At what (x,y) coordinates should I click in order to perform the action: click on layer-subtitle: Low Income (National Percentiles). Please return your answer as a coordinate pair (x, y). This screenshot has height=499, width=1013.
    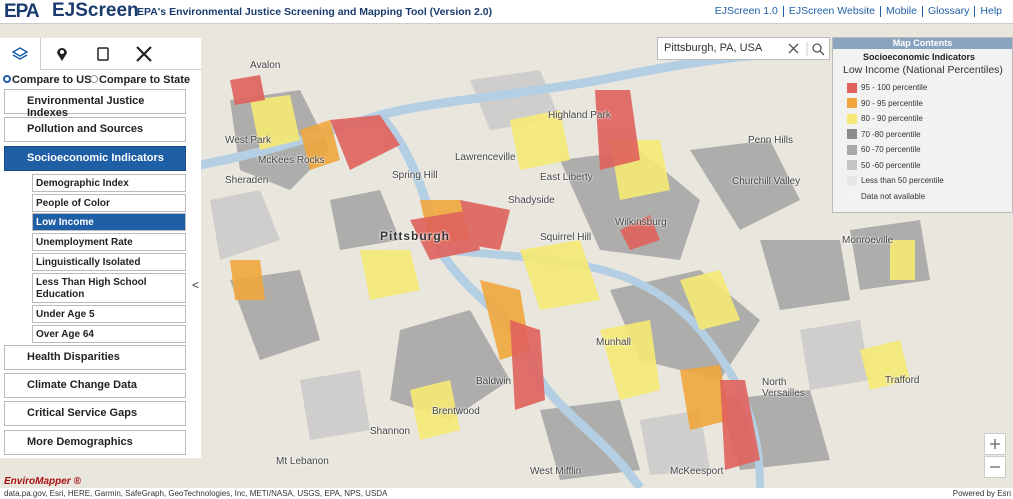
    Looking at the image, I should click on (923, 70).